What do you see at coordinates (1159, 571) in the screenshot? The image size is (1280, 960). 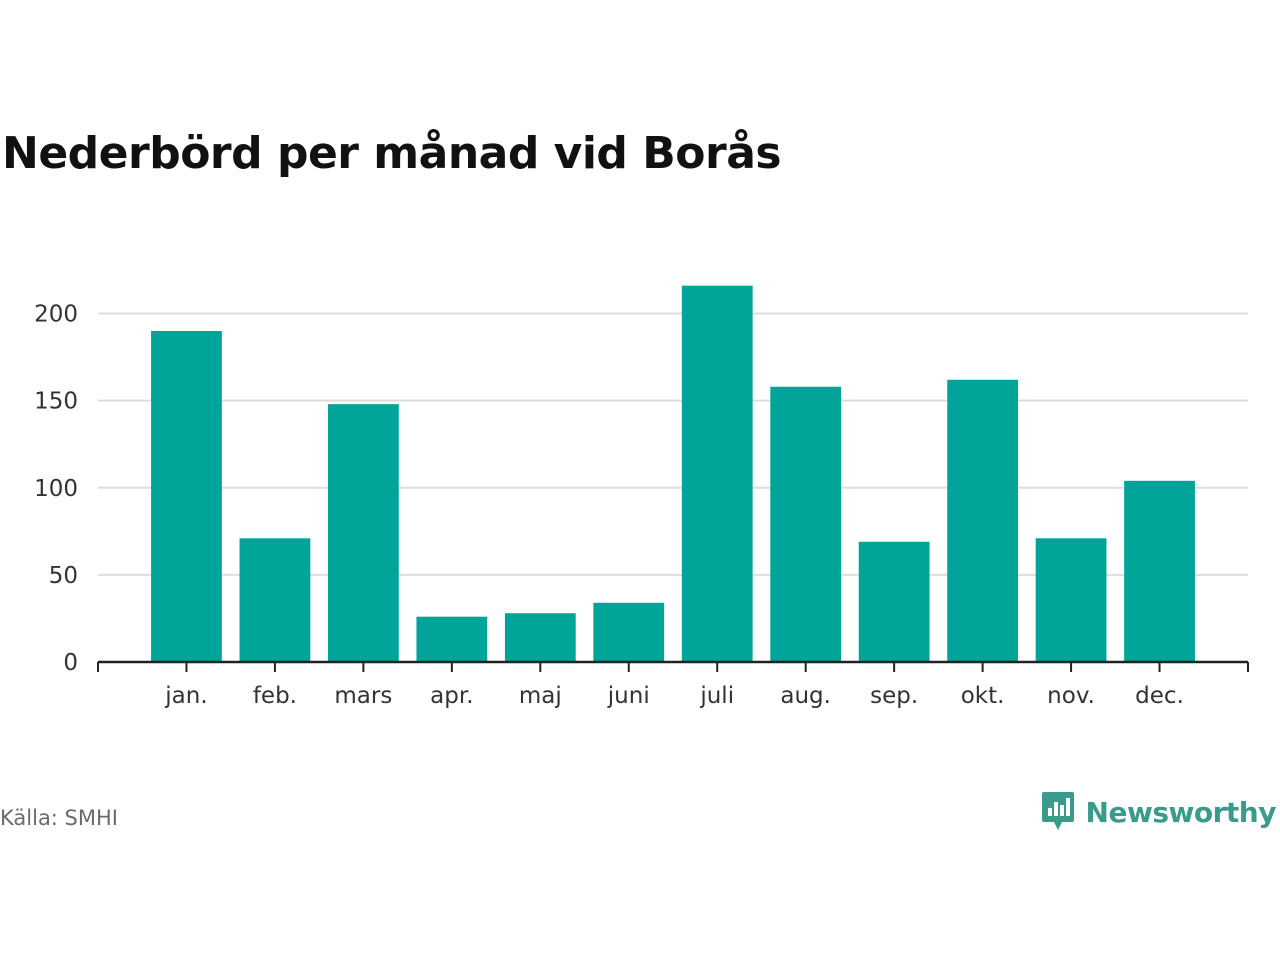 I see `bar-dec` at bounding box center [1159, 571].